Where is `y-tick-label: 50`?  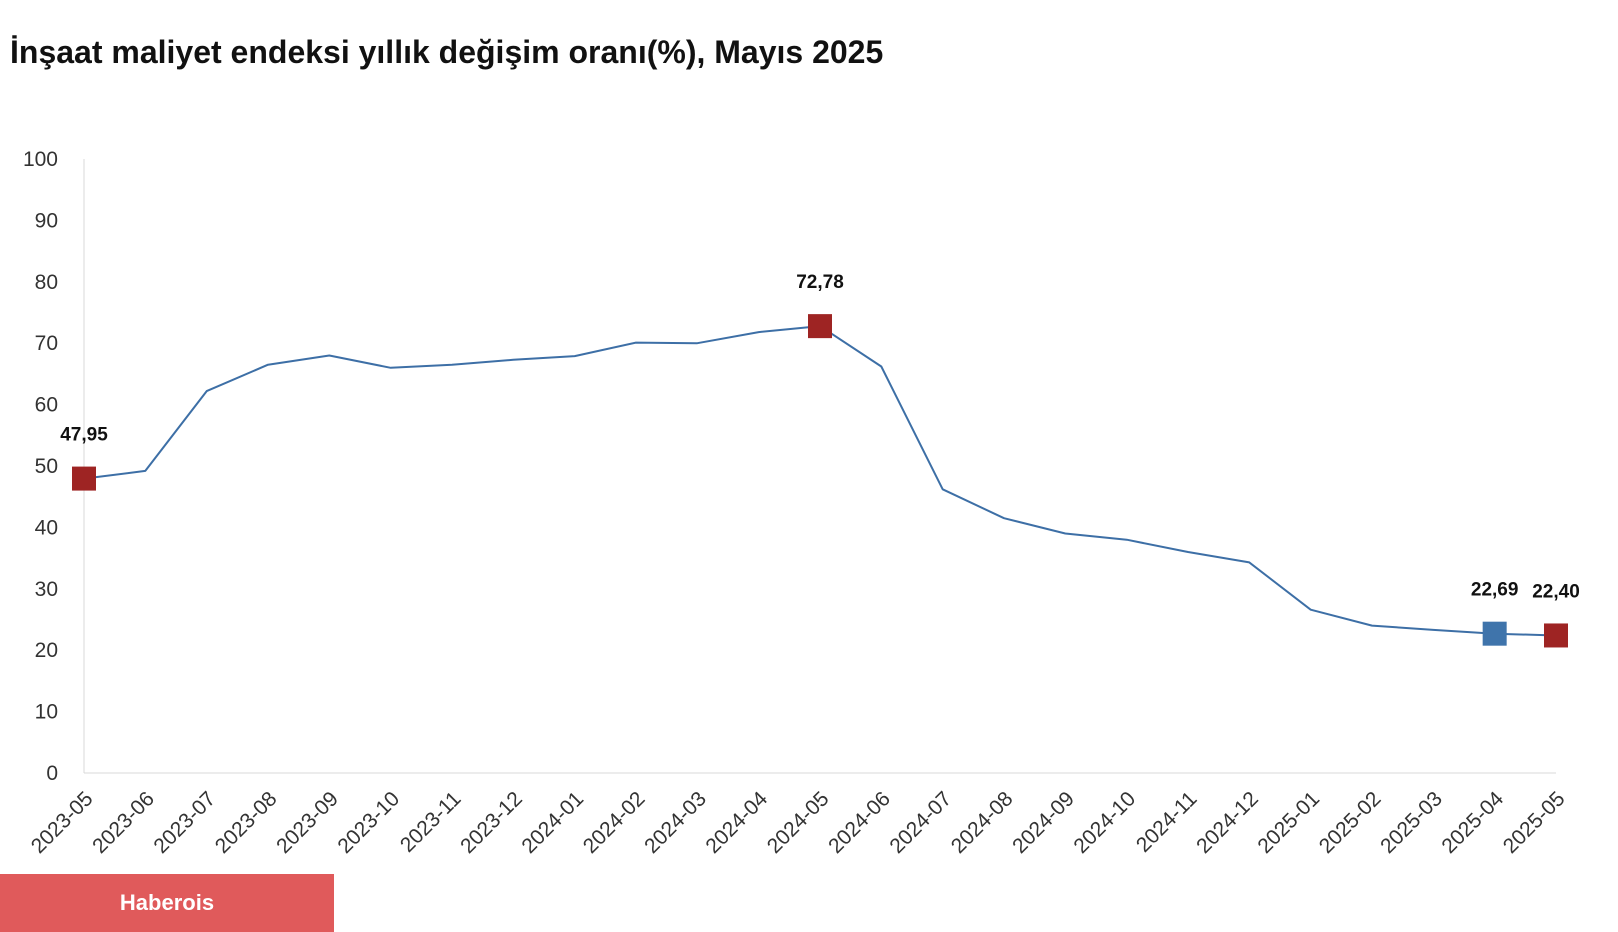
y-tick-label: 50 is located at coordinates (46, 466).